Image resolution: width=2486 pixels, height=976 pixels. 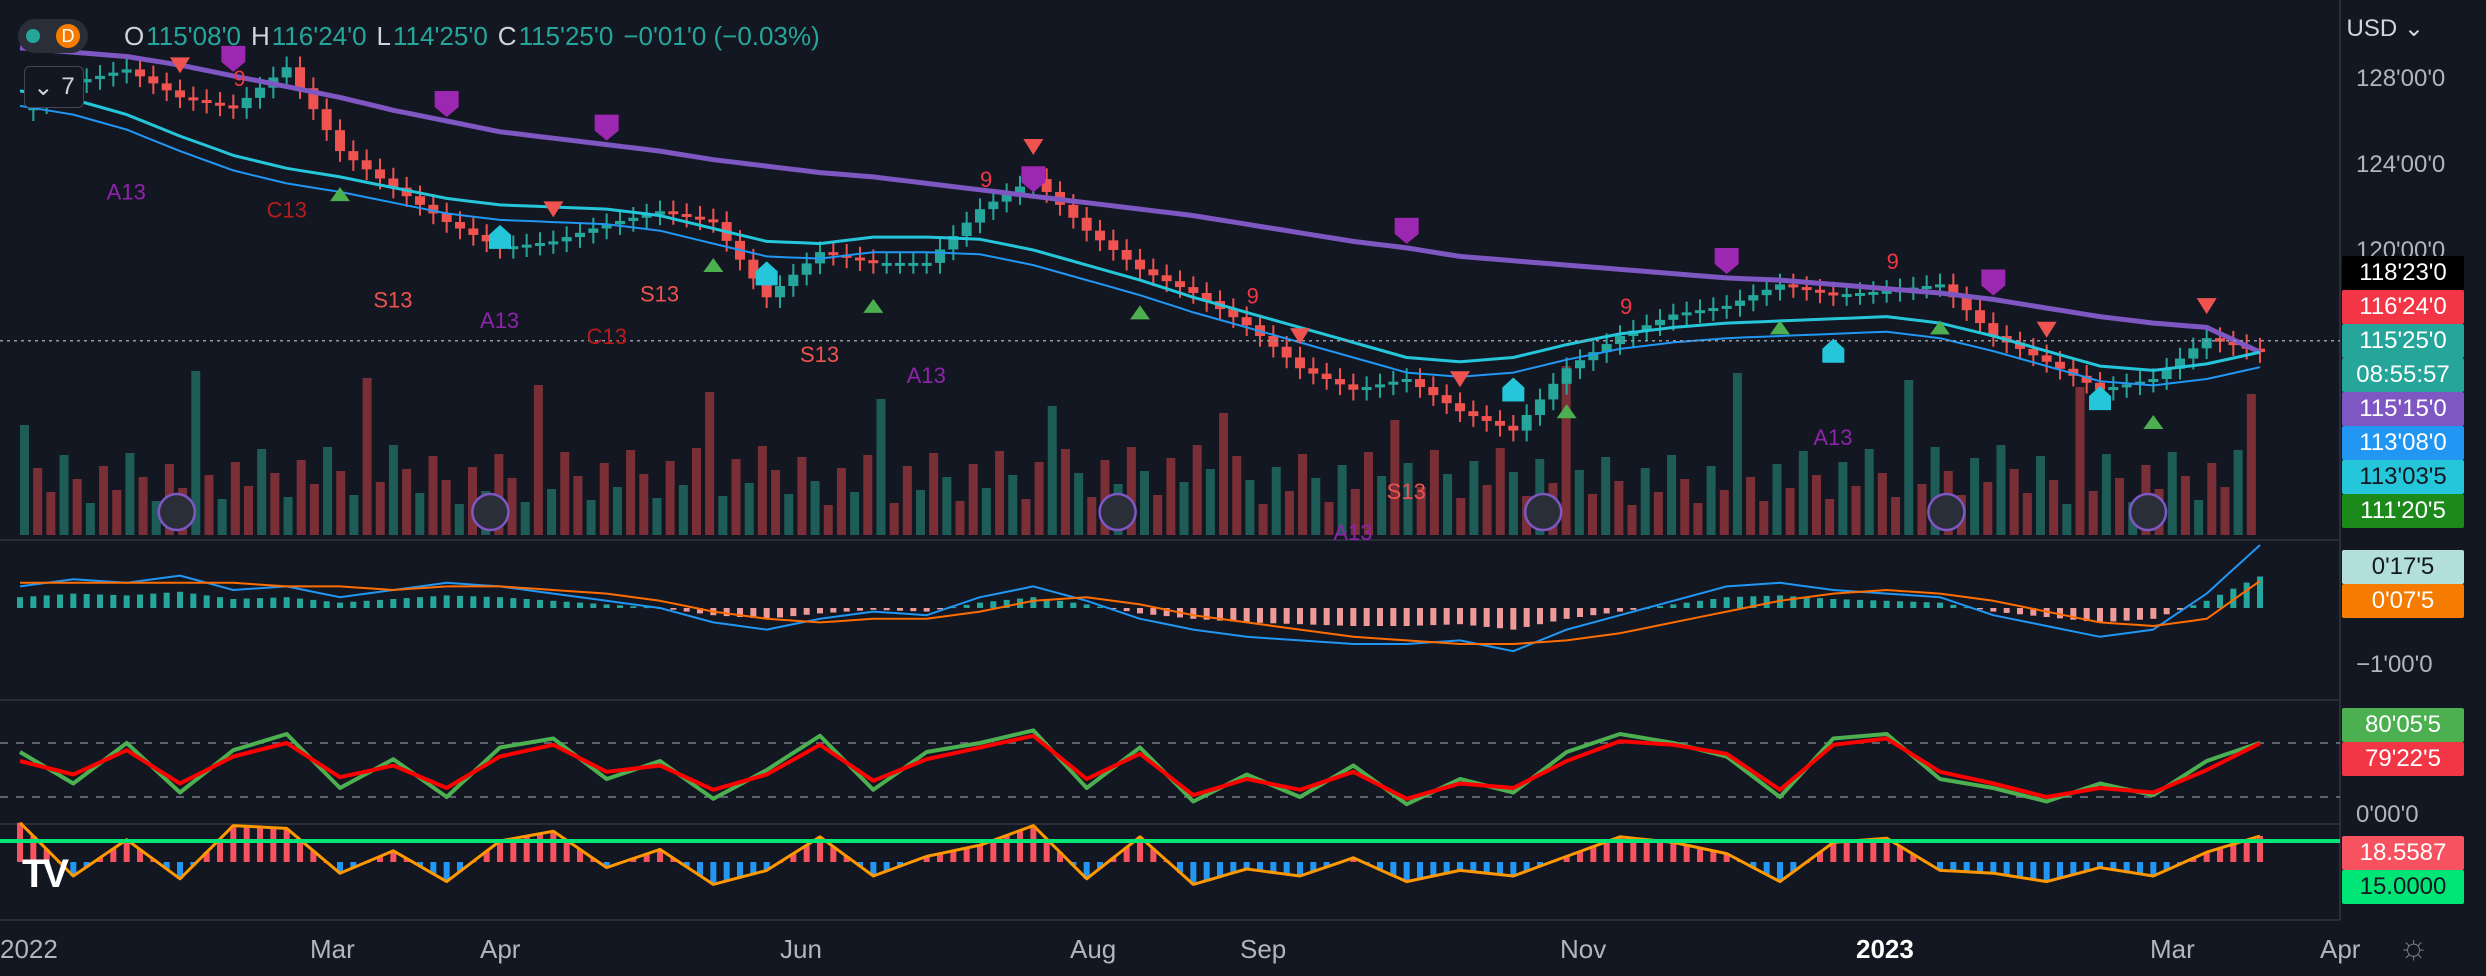 I want to click on settings-sun-icon: ☼, so click(x=2414, y=947).